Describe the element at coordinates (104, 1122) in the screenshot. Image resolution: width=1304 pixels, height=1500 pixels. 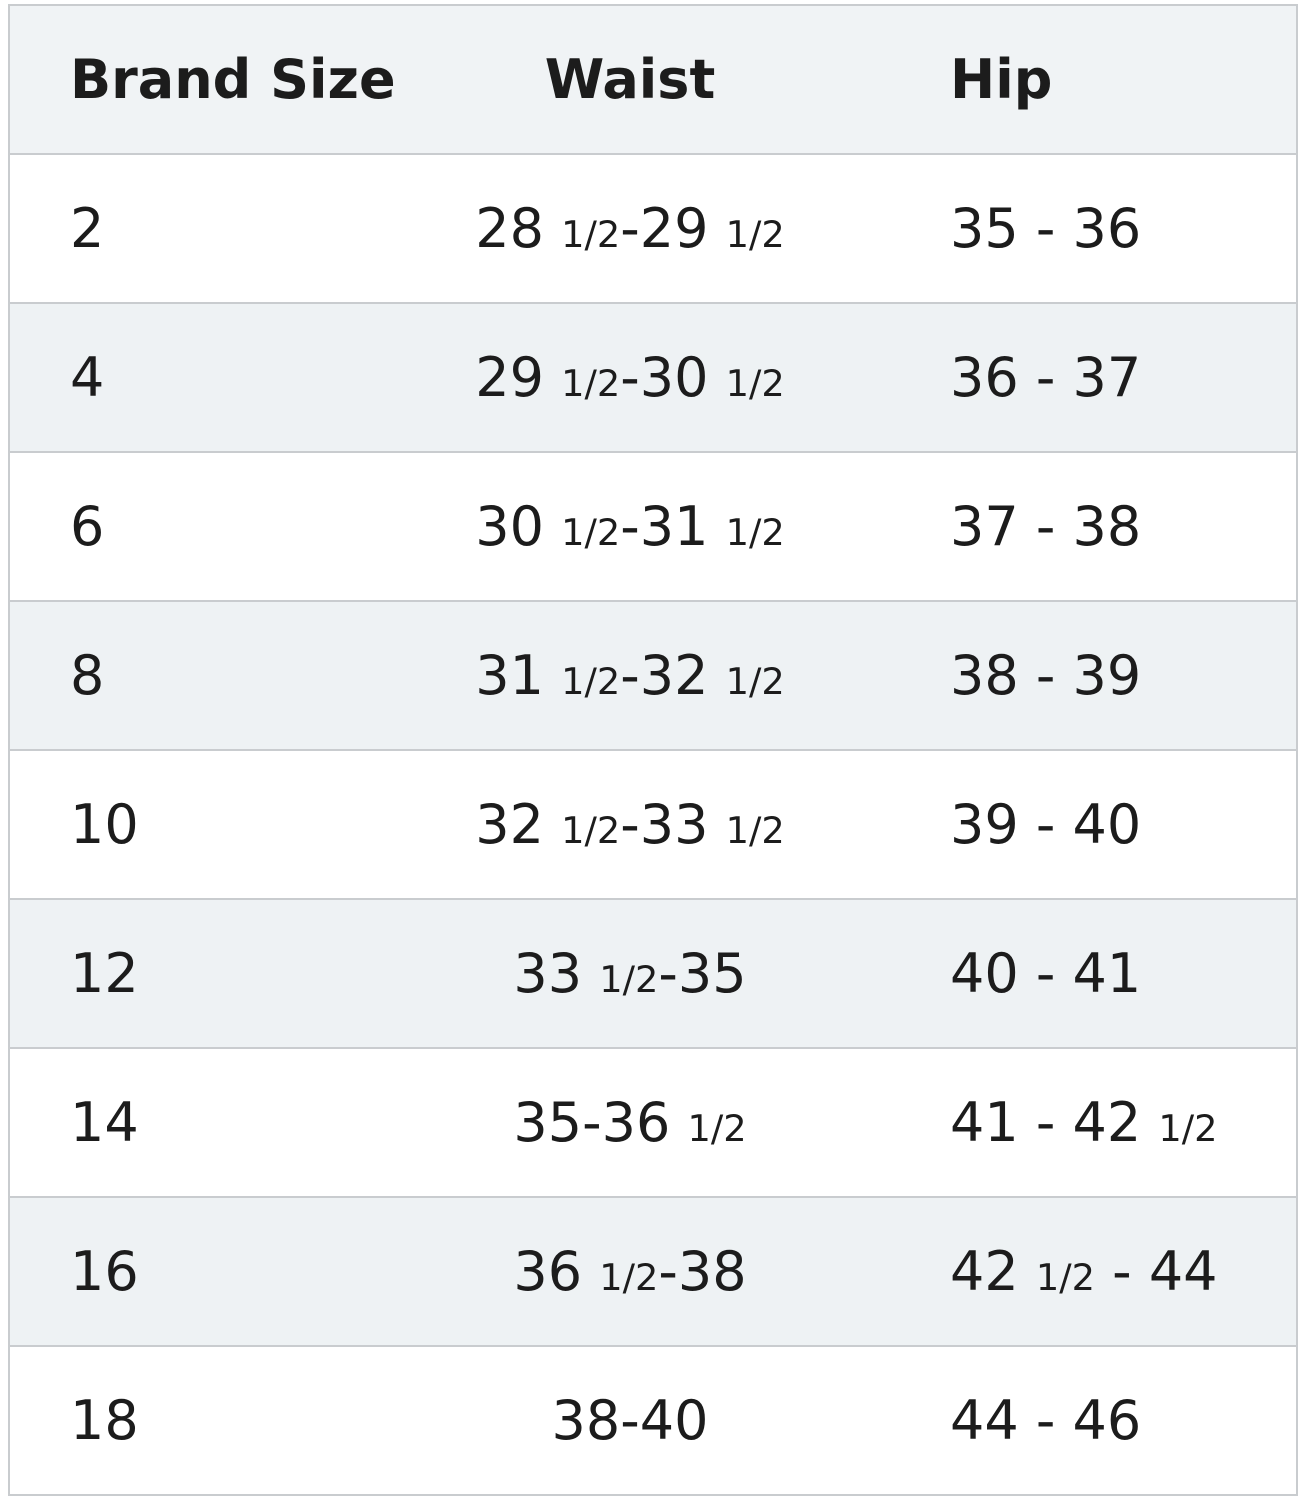
I see `table-cell: 14` at that location.